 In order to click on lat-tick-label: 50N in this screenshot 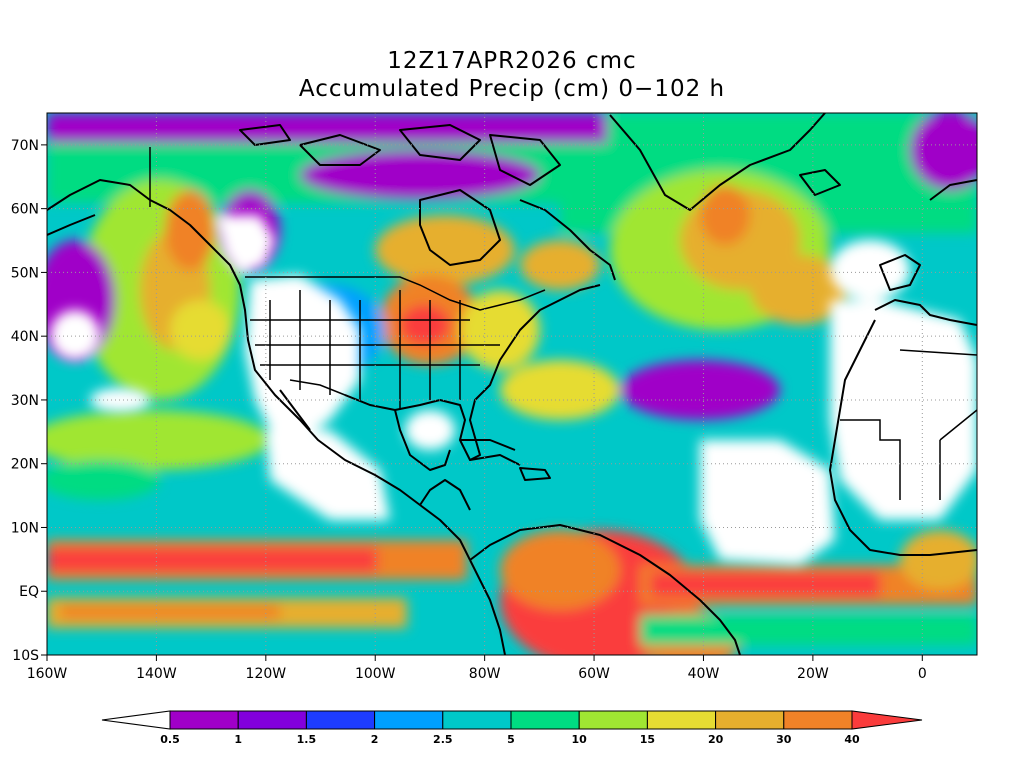, I will do `click(25, 273)`.